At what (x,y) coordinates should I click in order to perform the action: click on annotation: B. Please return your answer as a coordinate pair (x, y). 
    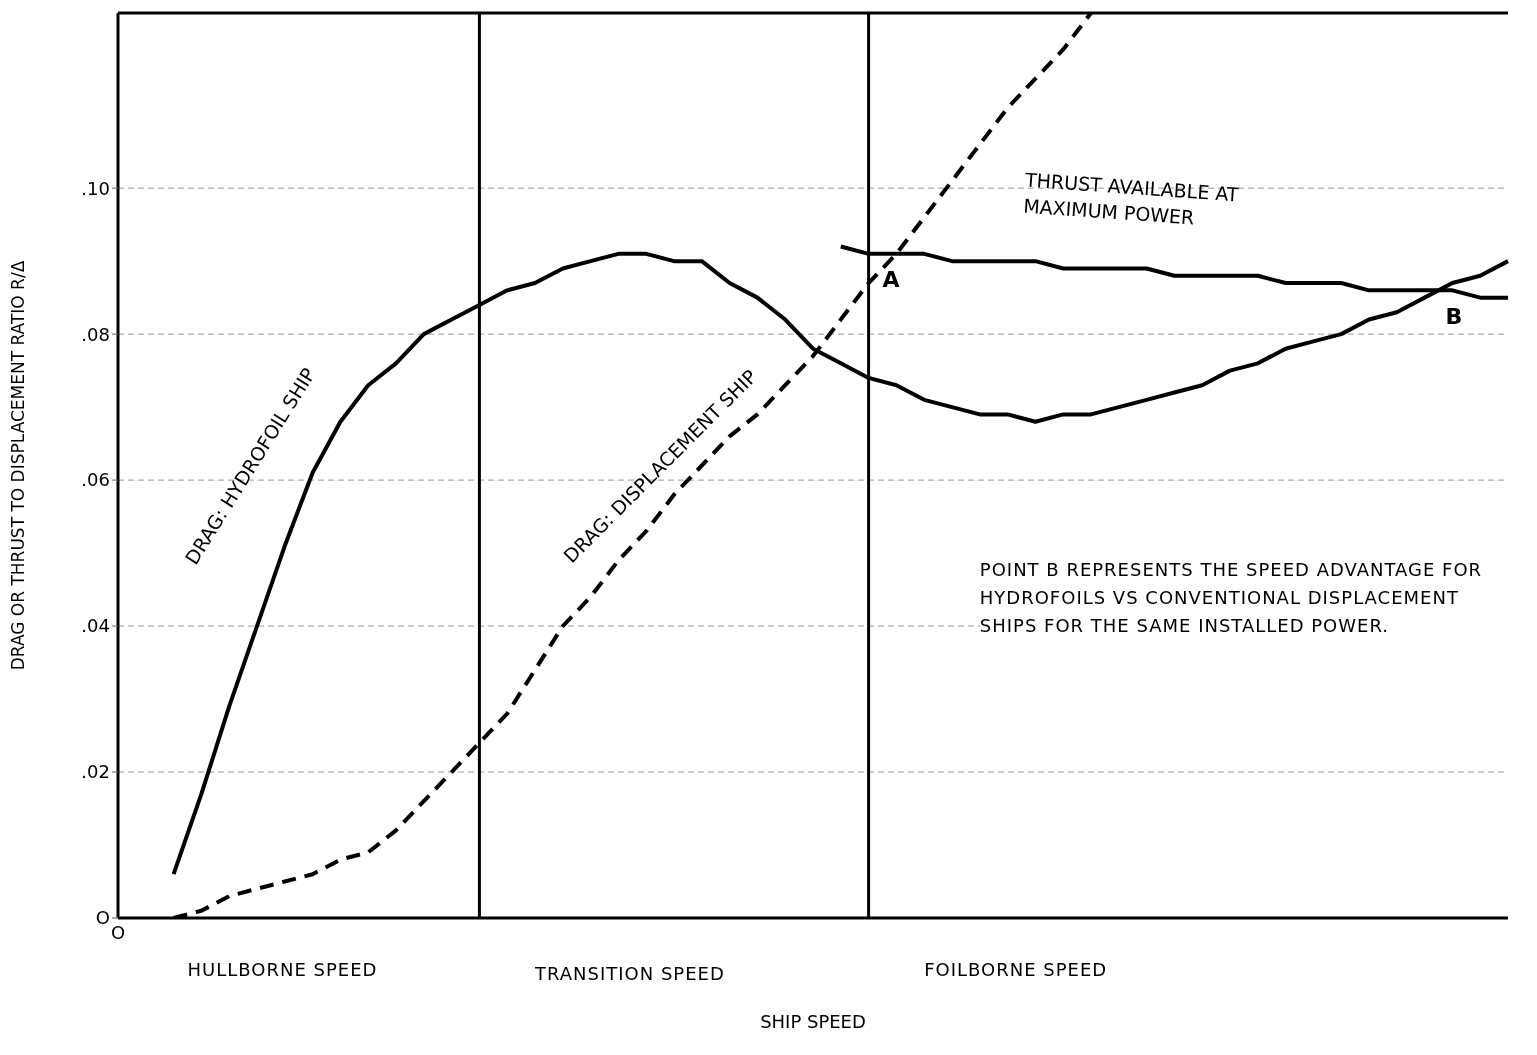
    Looking at the image, I should click on (1454, 316).